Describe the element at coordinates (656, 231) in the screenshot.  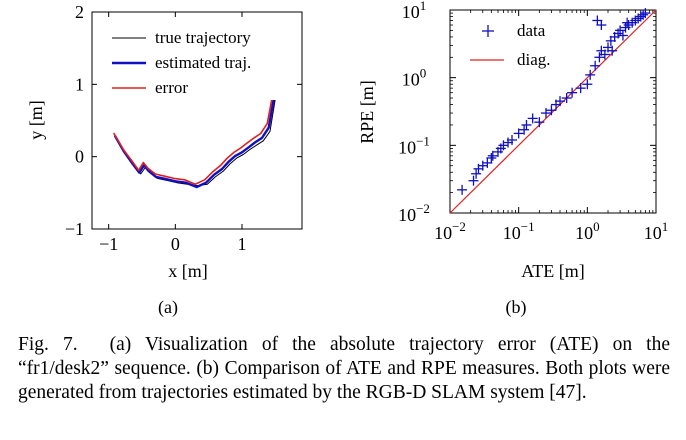
I see `panel-b-x-tick-label: 10¹` at that location.